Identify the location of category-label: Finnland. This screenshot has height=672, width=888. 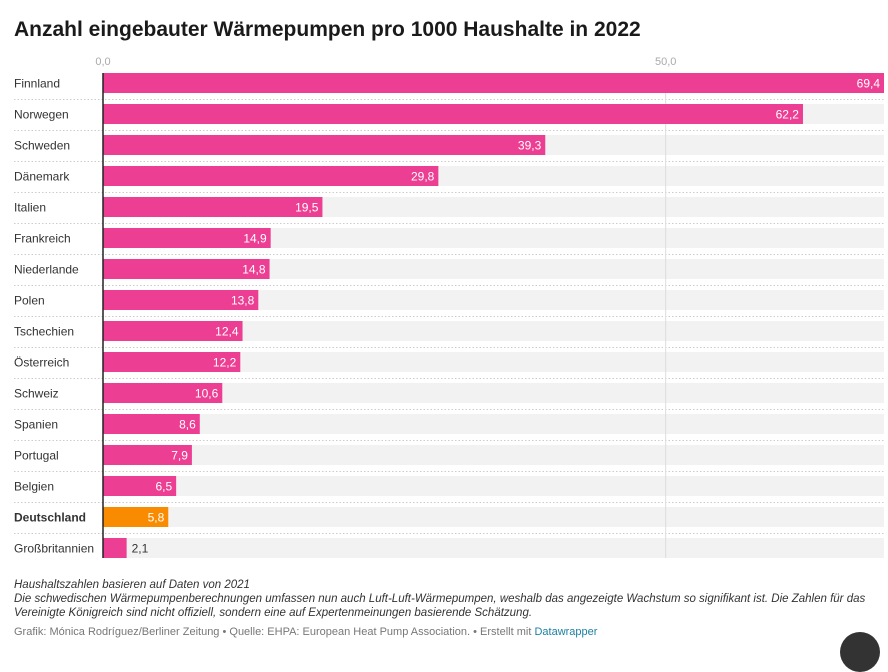
(37, 84).